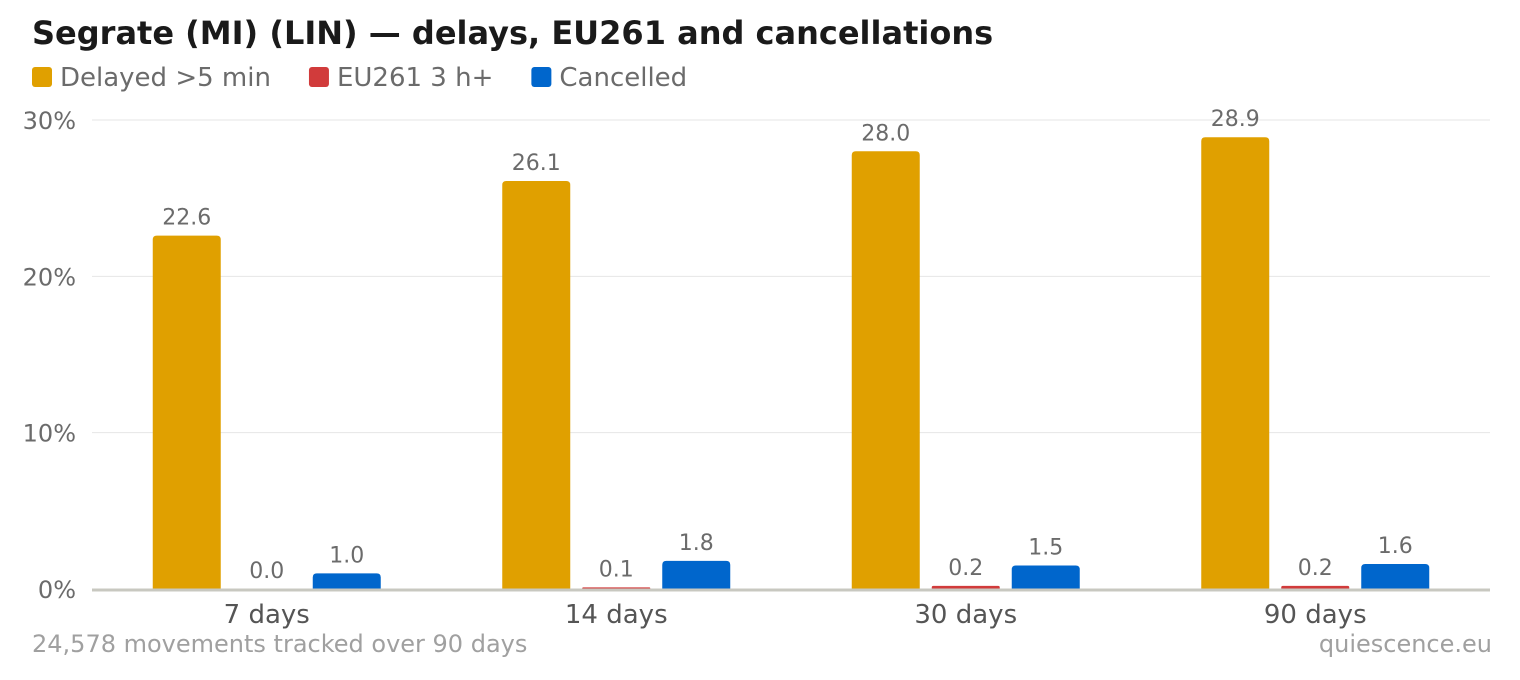 The width and height of the screenshot is (1520, 680). Describe the element at coordinates (279, 644) in the screenshot. I see `footer-note: 24,578 movements tracked over 90 days` at that location.